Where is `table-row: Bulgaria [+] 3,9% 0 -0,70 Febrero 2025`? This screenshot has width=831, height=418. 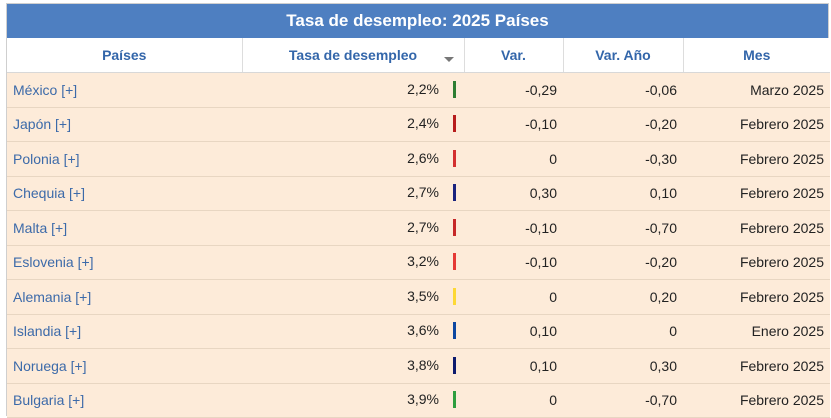
table-row: Bulgaria [+] 3,9% 0 -0,70 Febrero 2025 is located at coordinates (418, 400).